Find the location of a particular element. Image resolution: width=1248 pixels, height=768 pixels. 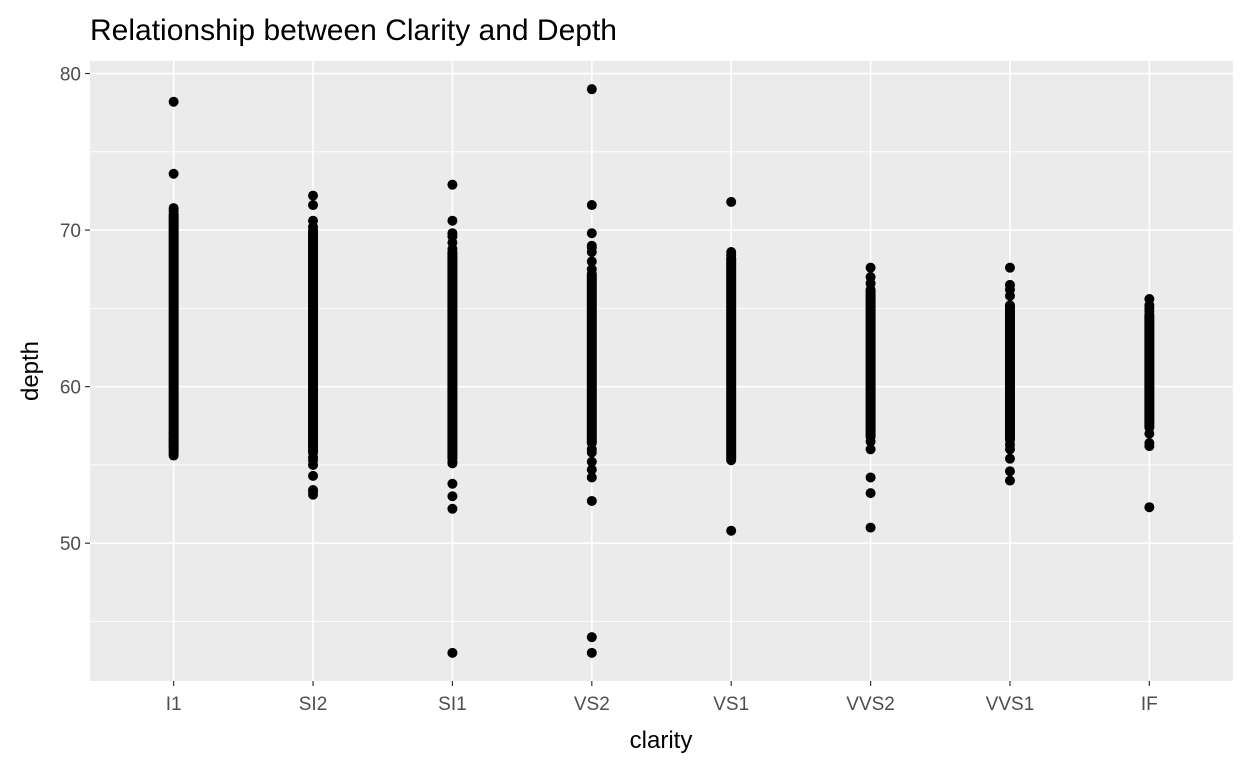

x-tick-label: SI1 is located at coordinates (452, 704).